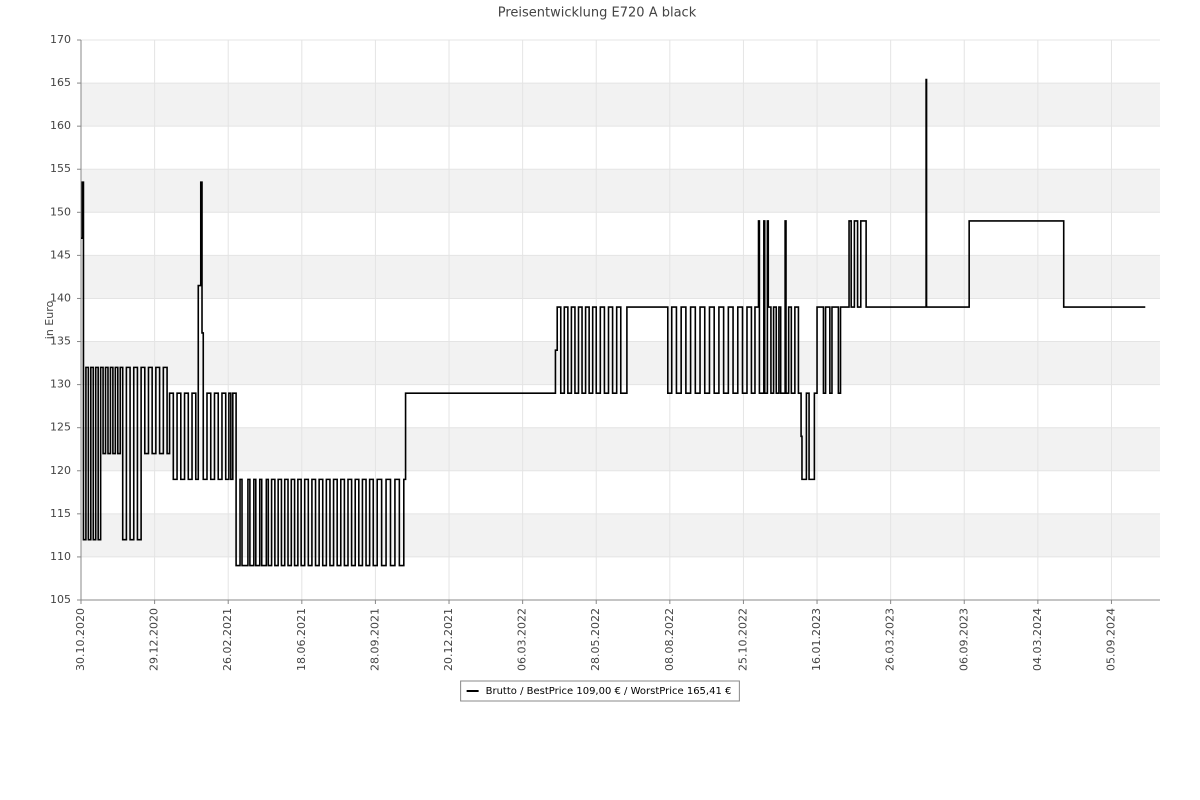 This screenshot has height=800, width=1200. Describe the element at coordinates (60, 470) in the screenshot. I see `y-tick-label: 120` at that location.